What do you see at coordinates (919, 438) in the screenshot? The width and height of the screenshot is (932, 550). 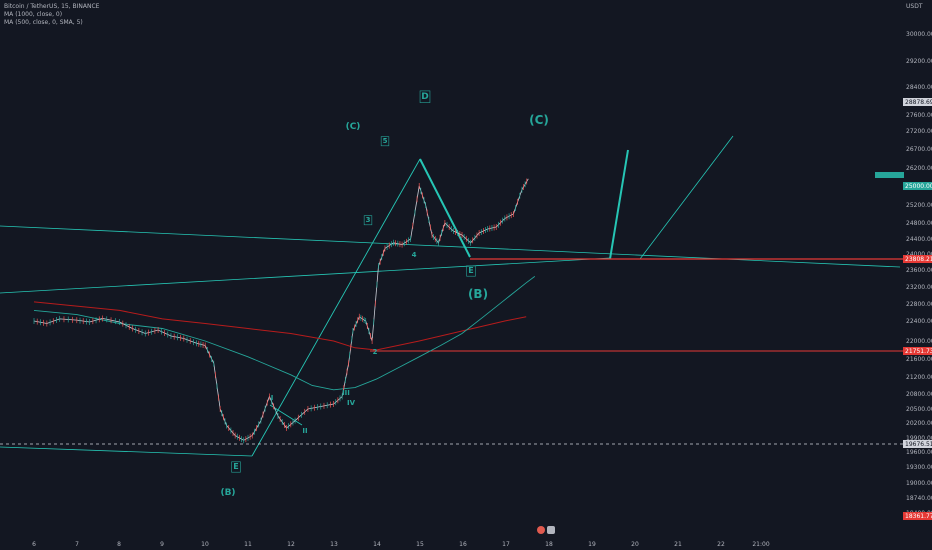 I see `y-tick-label: 19900.00` at bounding box center [919, 438].